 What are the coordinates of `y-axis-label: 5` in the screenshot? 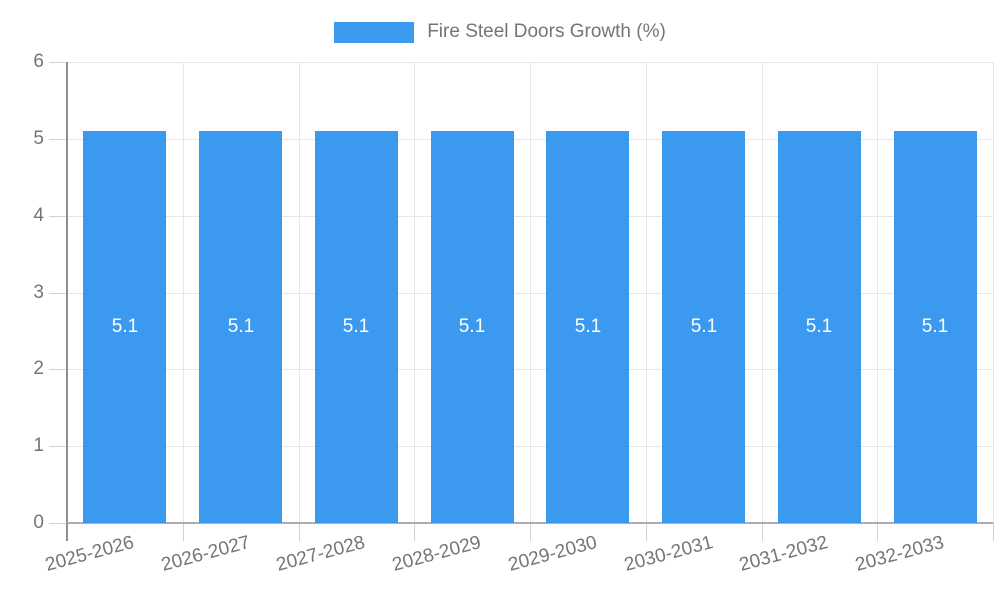 It's located at (38, 138).